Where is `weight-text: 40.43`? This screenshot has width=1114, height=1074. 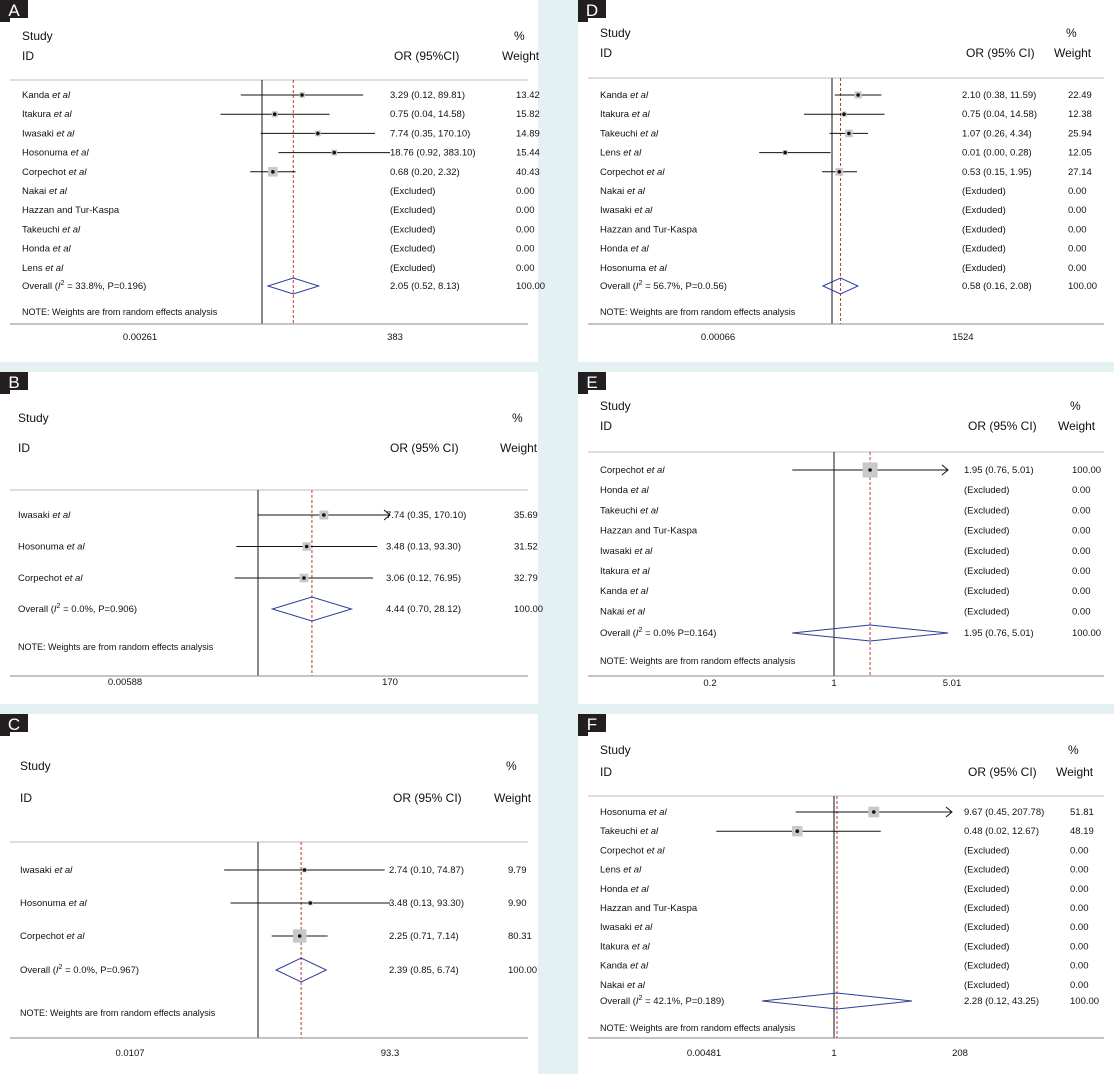
weight-text: 40.43 is located at coordinates (528, 172).